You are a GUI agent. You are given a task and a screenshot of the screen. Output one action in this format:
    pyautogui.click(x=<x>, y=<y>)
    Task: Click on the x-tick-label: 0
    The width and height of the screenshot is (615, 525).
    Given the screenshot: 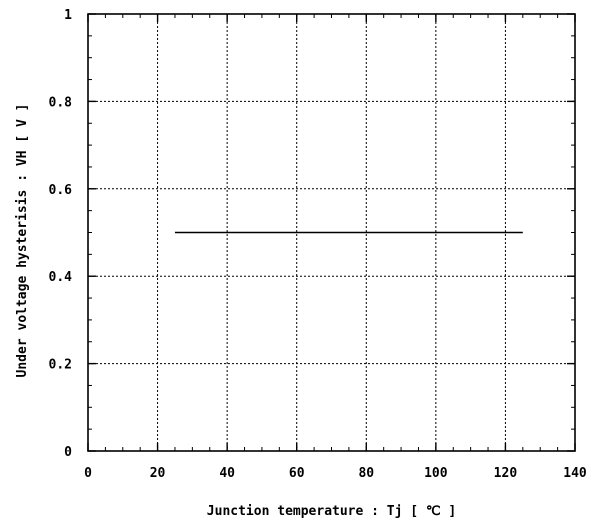 What is the action you would take?
    pyautogui.click(x=88, y=473)
    